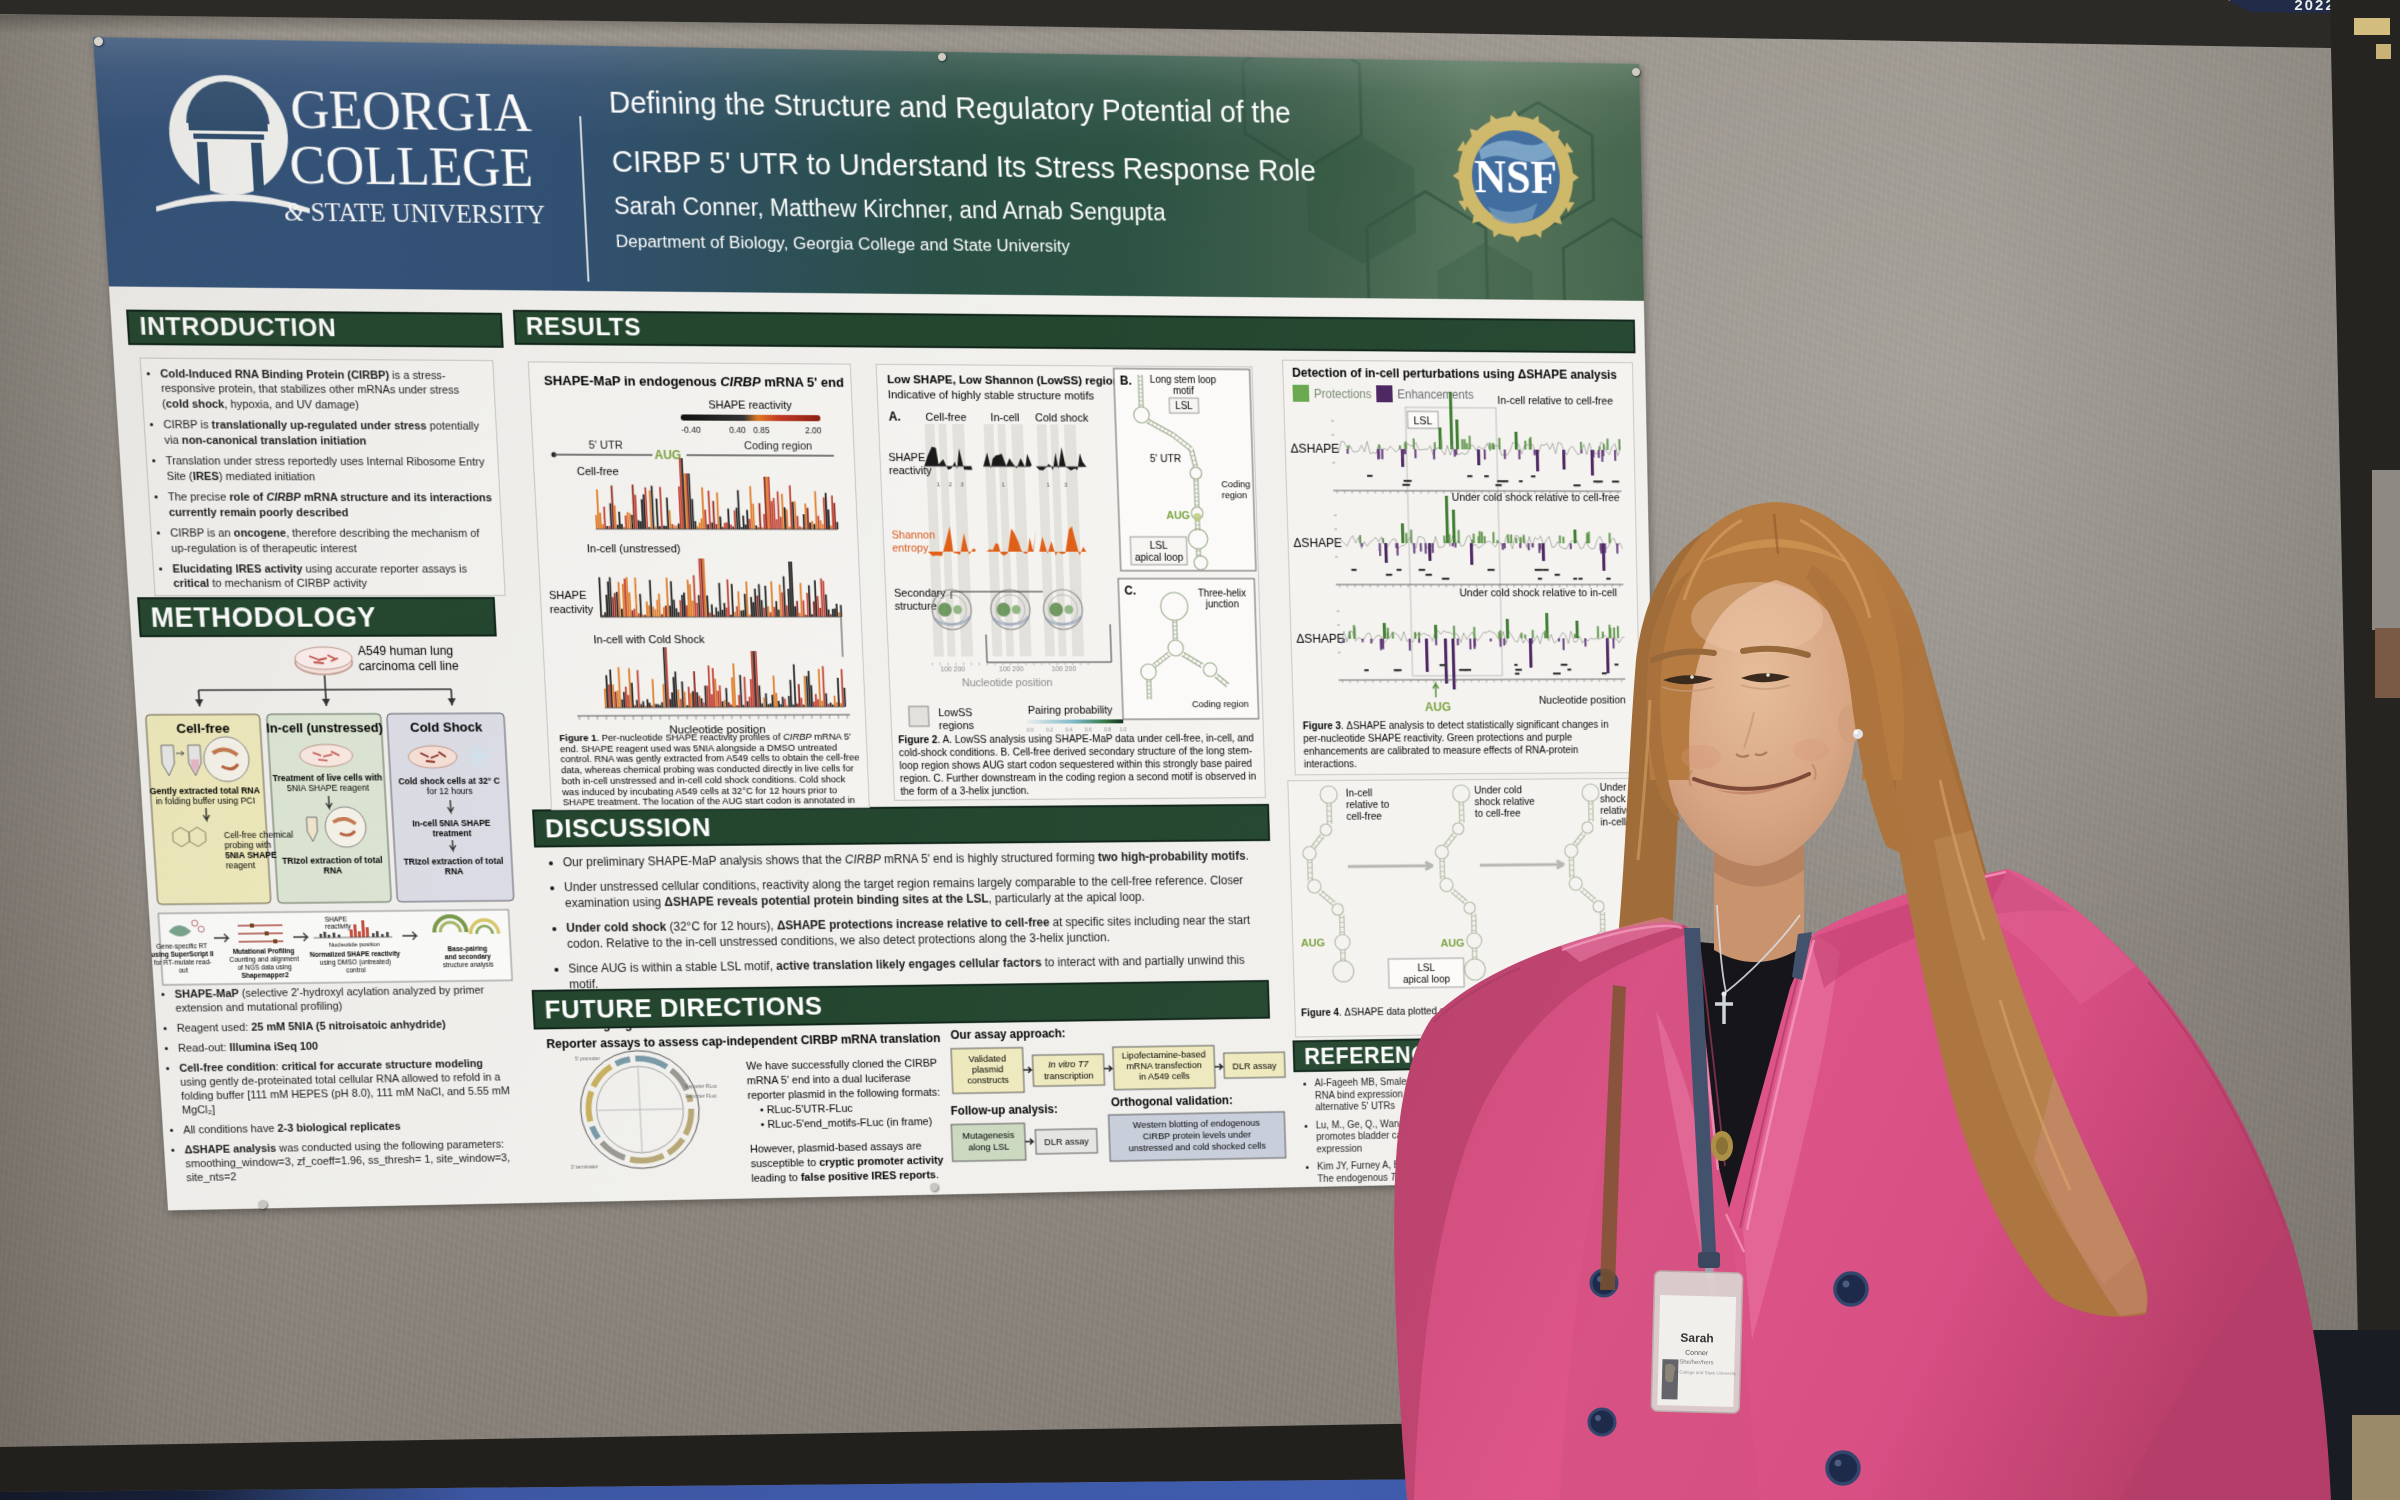 The height and width of the screenshot is (1500, 2400). Describe the element at coordinates (1222, 604) in the screenshot. I see `svg-text: junction` at that location.